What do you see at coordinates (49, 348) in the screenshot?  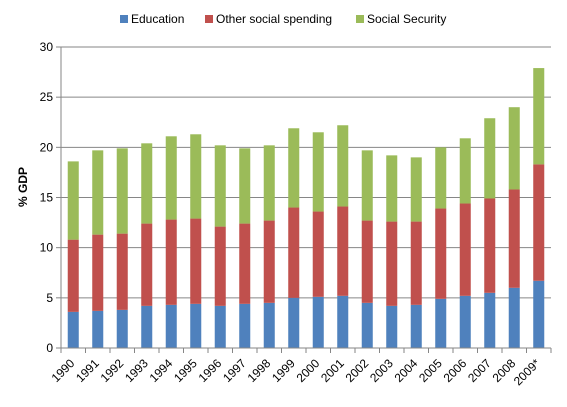 I see `y-tick-label: 0` at bounding box center [49, 348].